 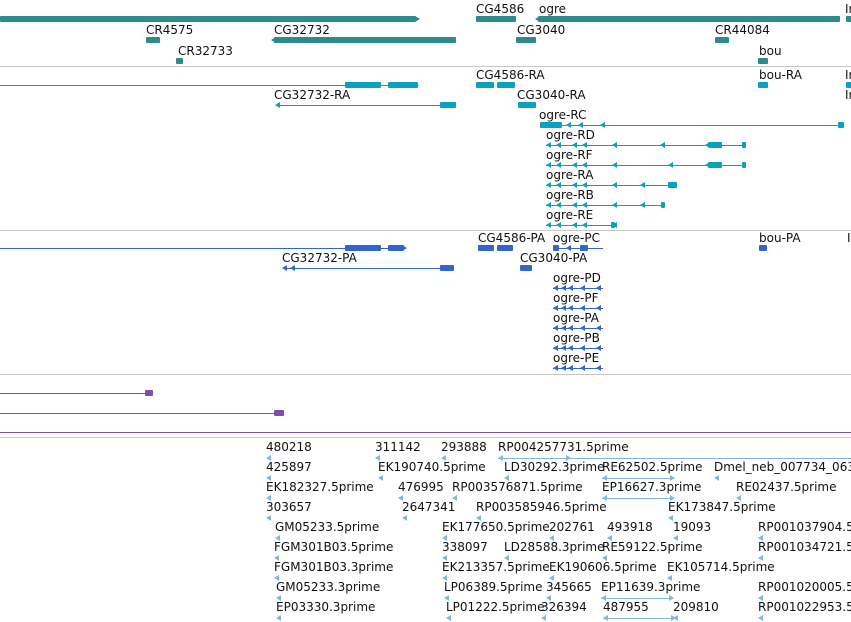 I want to click on est-label: 345665, so click(x=569, y=587).